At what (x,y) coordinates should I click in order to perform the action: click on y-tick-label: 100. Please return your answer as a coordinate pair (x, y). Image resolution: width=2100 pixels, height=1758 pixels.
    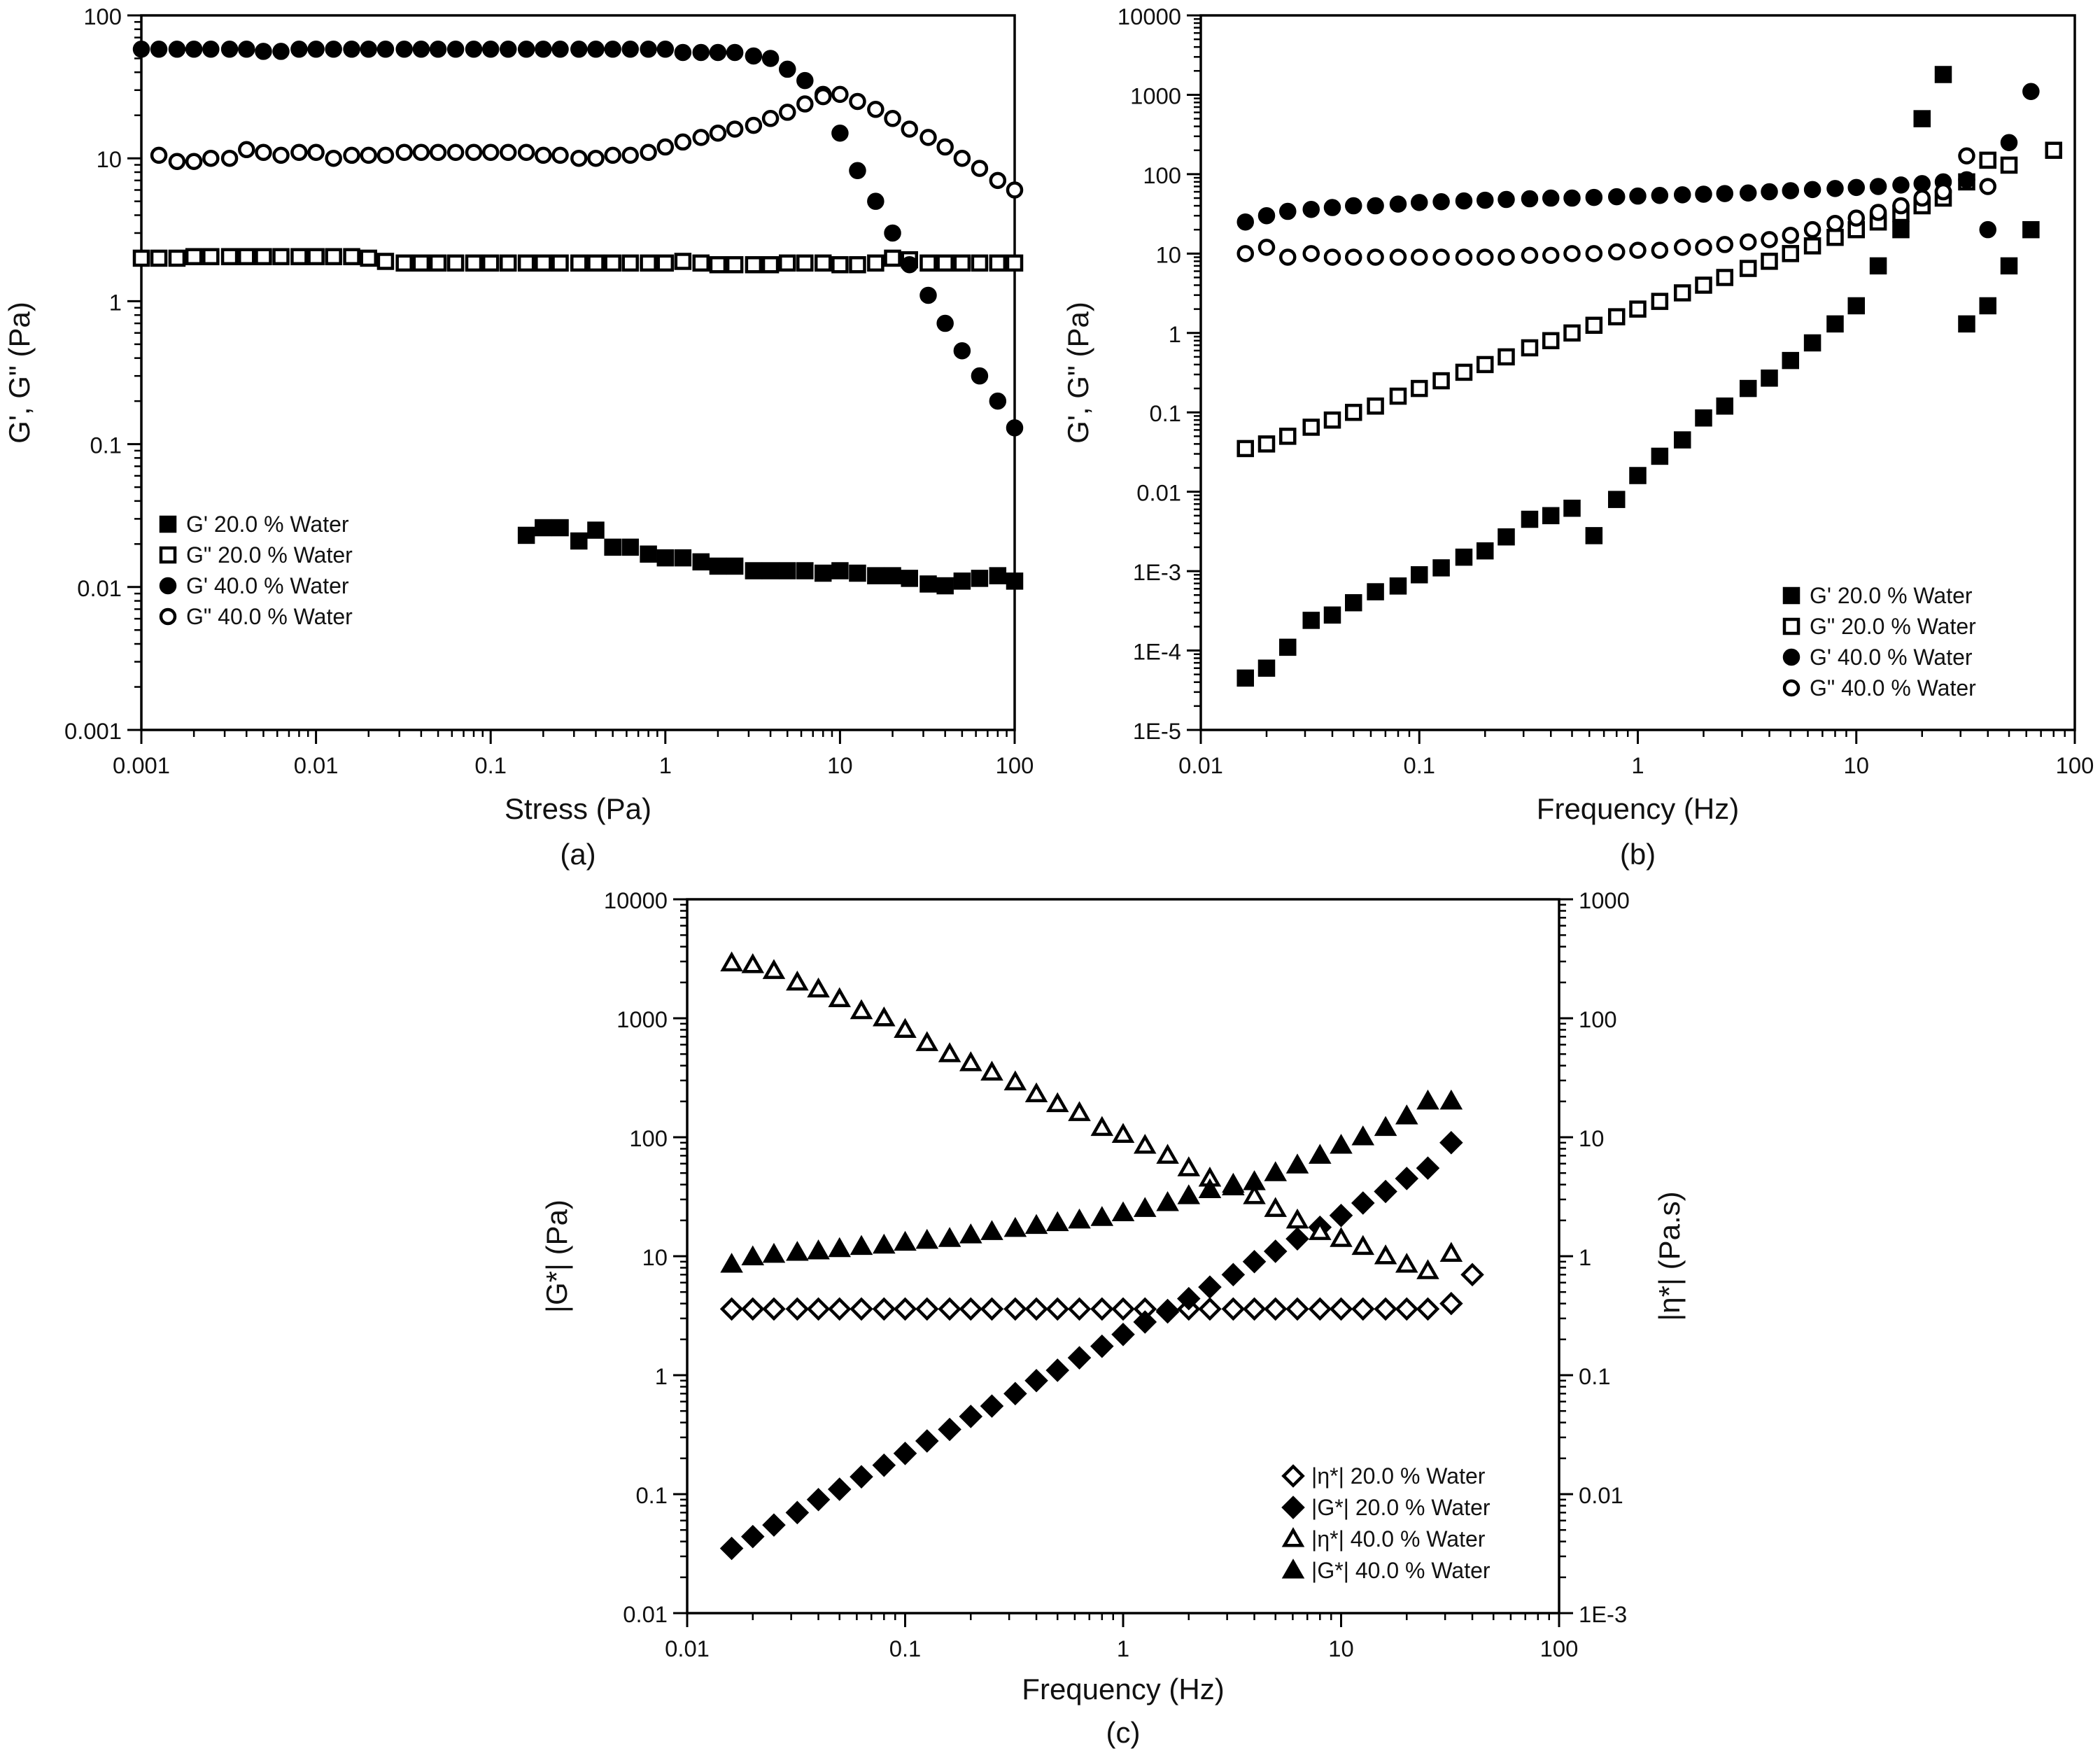
    Looking at the image, I should click on (649, 1138).